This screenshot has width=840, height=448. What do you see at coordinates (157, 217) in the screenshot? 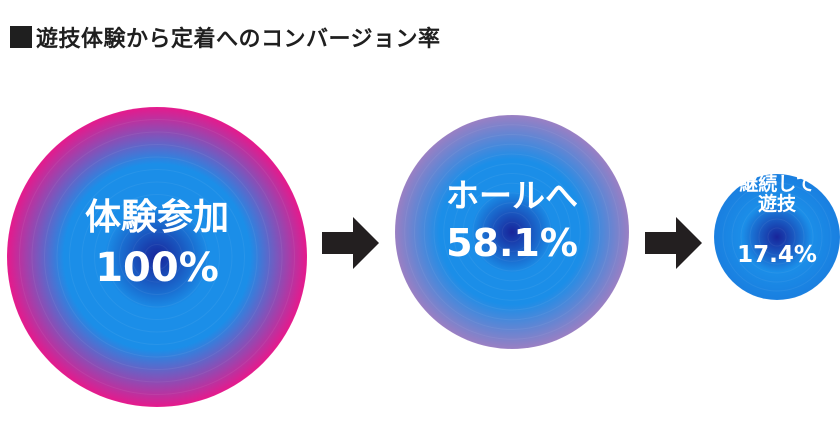
I see `stage-label-1-line-1: 体験参加` at bounding box center [157, 217].